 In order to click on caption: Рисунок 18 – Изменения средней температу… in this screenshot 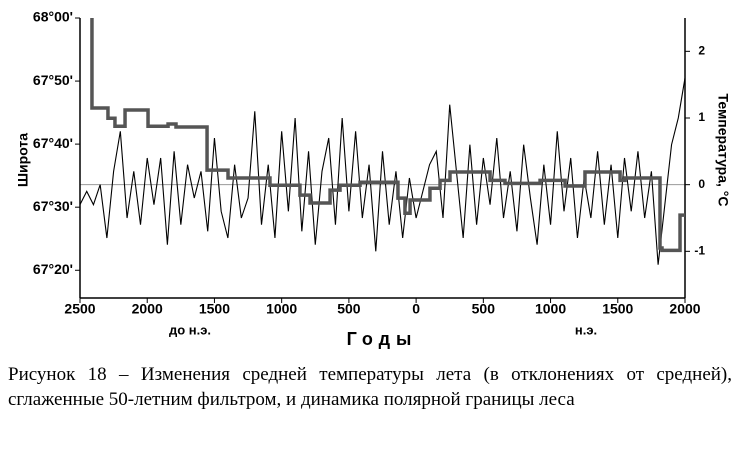, I will do `click(370, 387)`.